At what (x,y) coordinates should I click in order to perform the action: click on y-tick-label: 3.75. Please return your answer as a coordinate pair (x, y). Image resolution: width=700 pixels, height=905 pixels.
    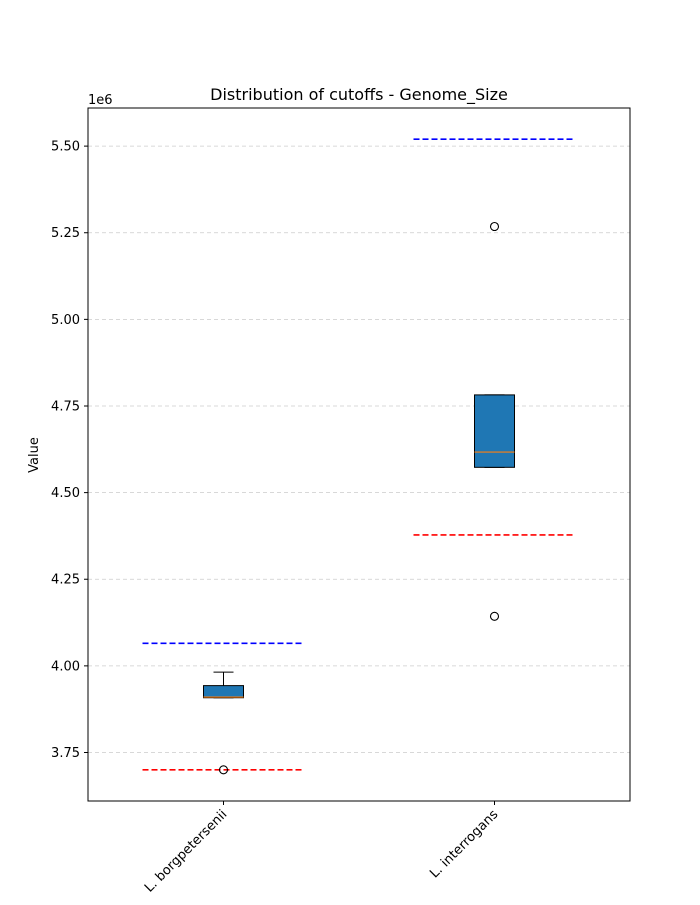
    Looking at the image, I should click on (65, 753).